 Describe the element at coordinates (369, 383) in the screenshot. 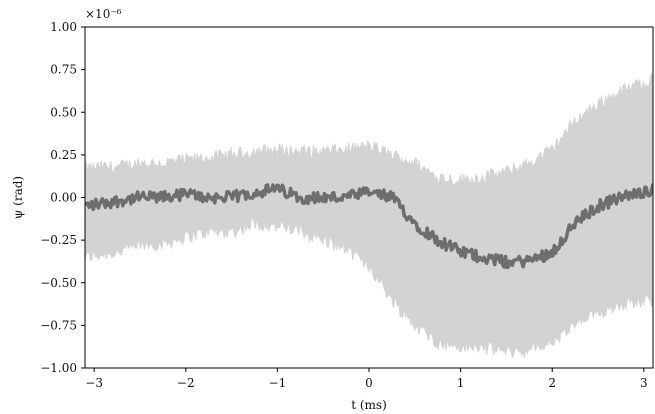

I see `x-tick-label: 0` at that location.